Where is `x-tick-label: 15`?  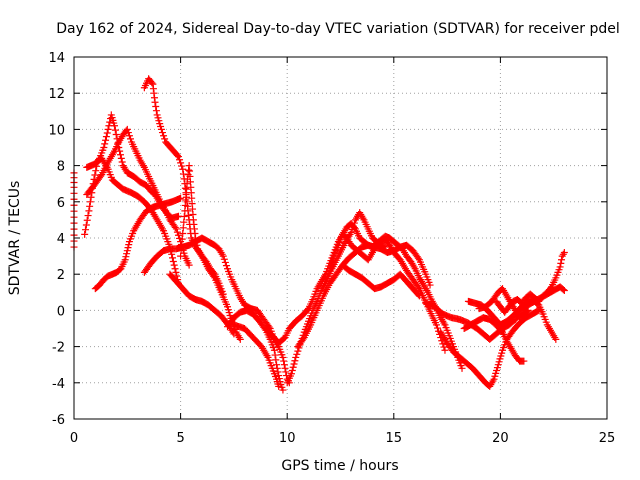 x-tick-label: 15 is located at coordinates (394, 438).